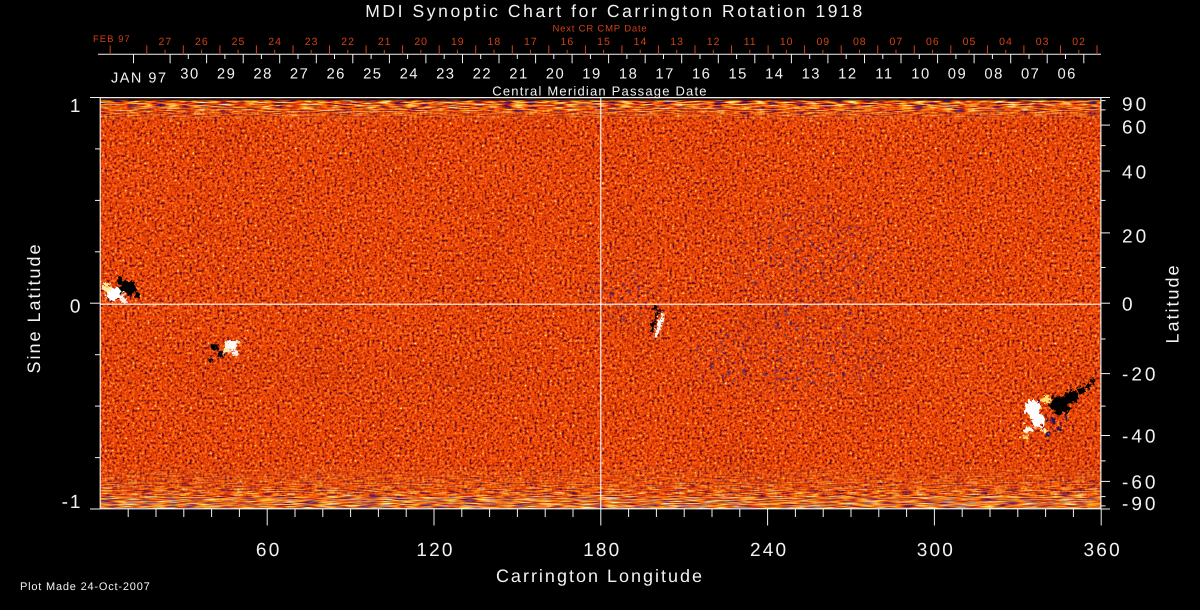 This screenshot has height=610, width=1200. What do you see at coordinates (936, 550) in the screenshot?
I see `svg-text: 300` at bounding box center [936, 550].